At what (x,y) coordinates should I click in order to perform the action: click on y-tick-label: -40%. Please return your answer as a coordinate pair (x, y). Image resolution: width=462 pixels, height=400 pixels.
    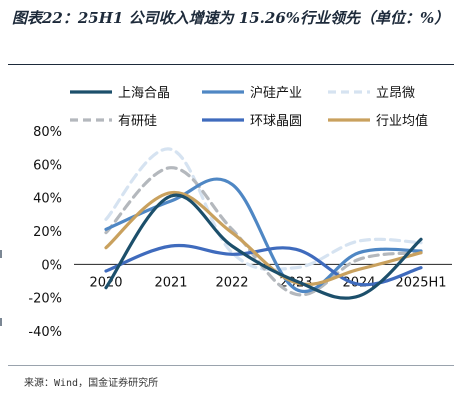
    Looking at the image, I should click on (45, 332).